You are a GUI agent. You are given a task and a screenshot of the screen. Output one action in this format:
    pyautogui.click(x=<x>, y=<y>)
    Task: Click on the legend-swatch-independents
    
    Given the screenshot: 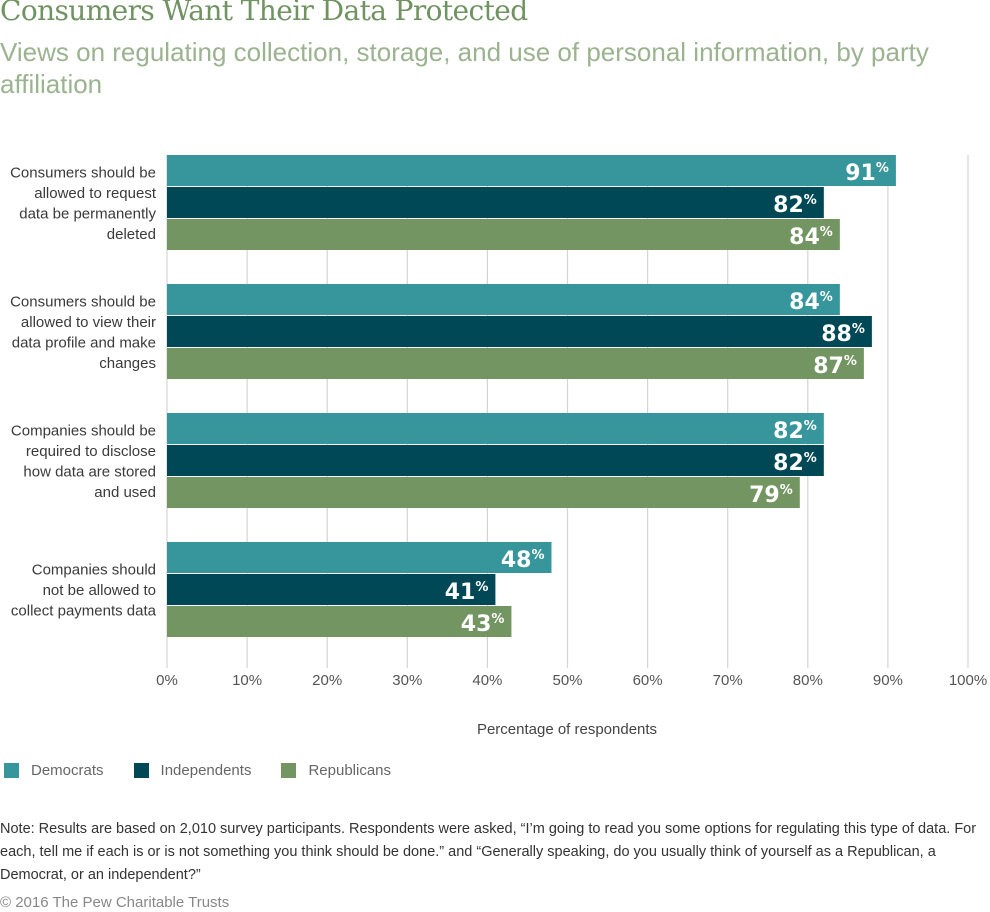 What is the action you would take?
    pyautogui.click(x=141, y=770)
    